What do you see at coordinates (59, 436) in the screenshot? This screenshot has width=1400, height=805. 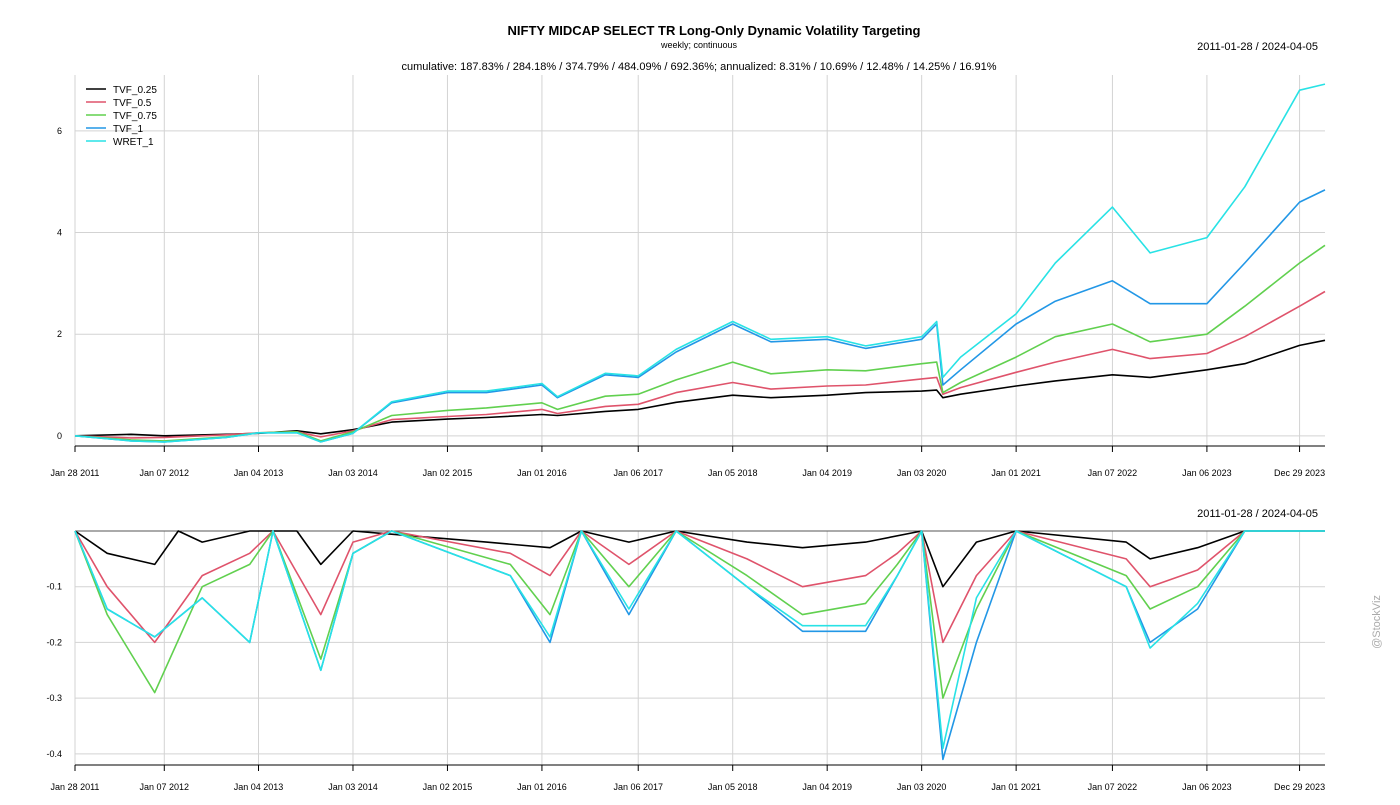 I see `y-tick-label: 0` at bounding box center [59, 436].